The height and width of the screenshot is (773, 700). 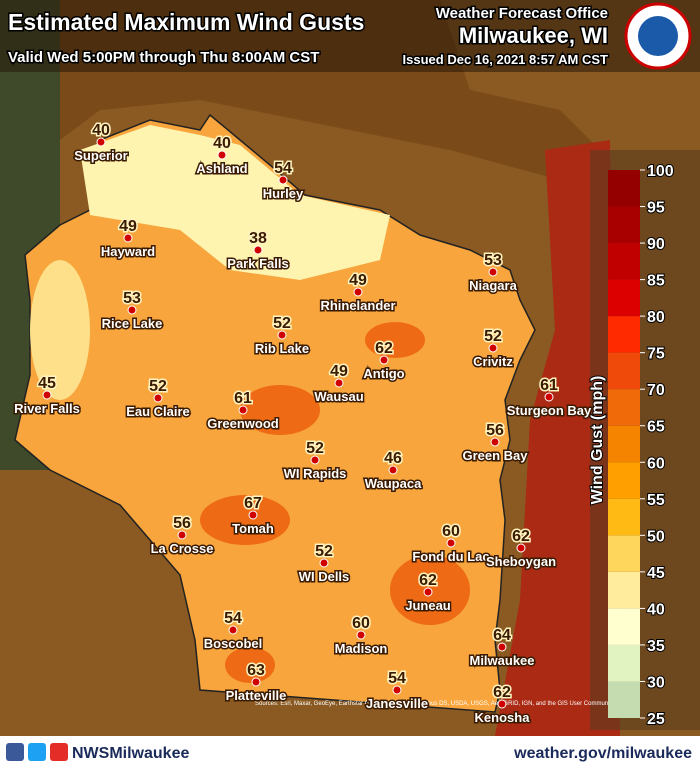 I want to click on legend-tick-label: 90, so click(x=656, y=244).